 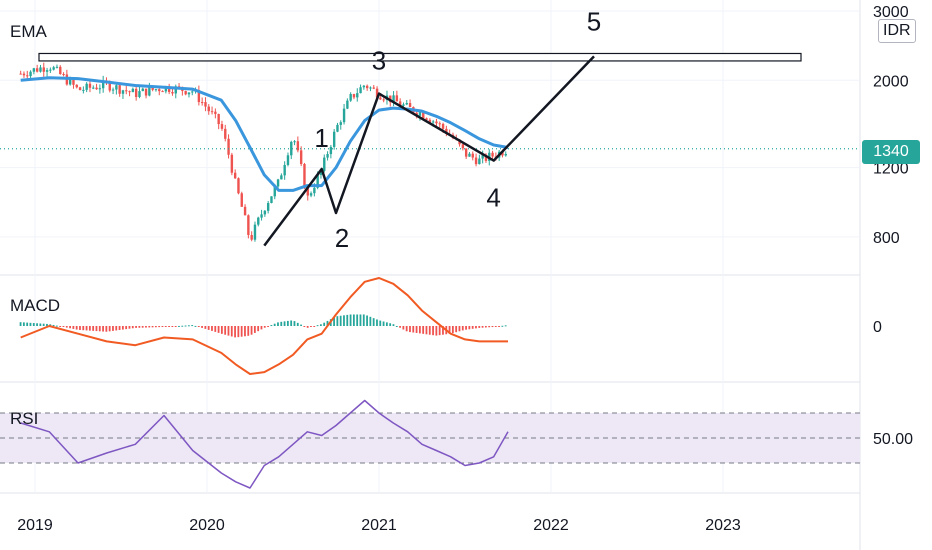 What do you see at coordinates (35, 525) in the screenshot?
I see `x-tick-label: 2019` at bounding box center [35, 525].